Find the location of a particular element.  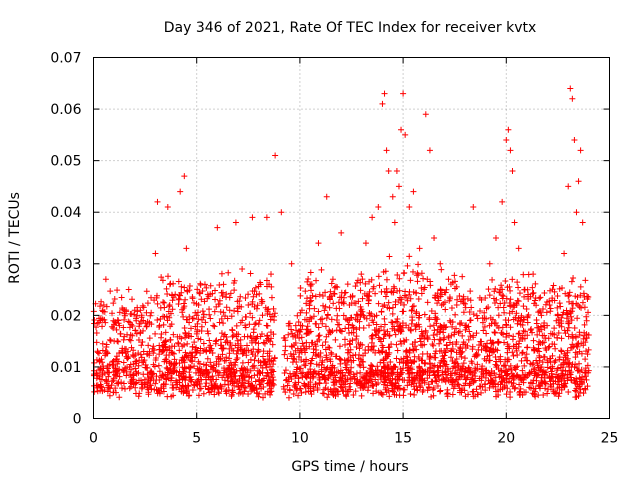

y-tick-label: 0.07 is located at coordinates (65, 59).